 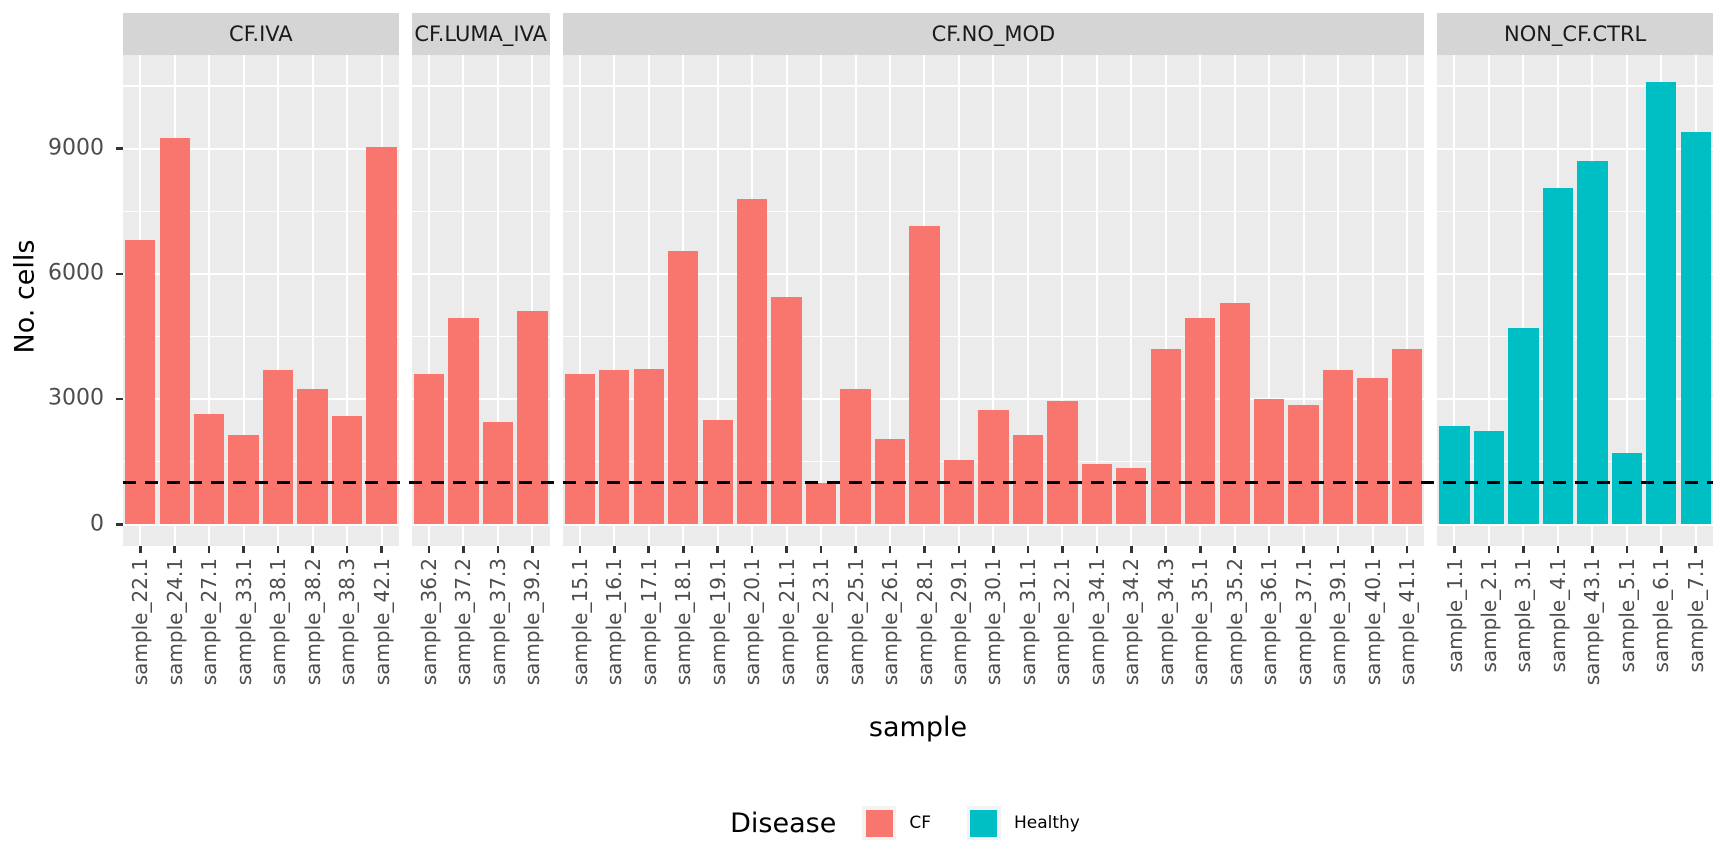 What do you see at coordinates (614, 622) in the screenshot?
I see `x-tick-label: sample_16.1` at bounding box center [614, 622].